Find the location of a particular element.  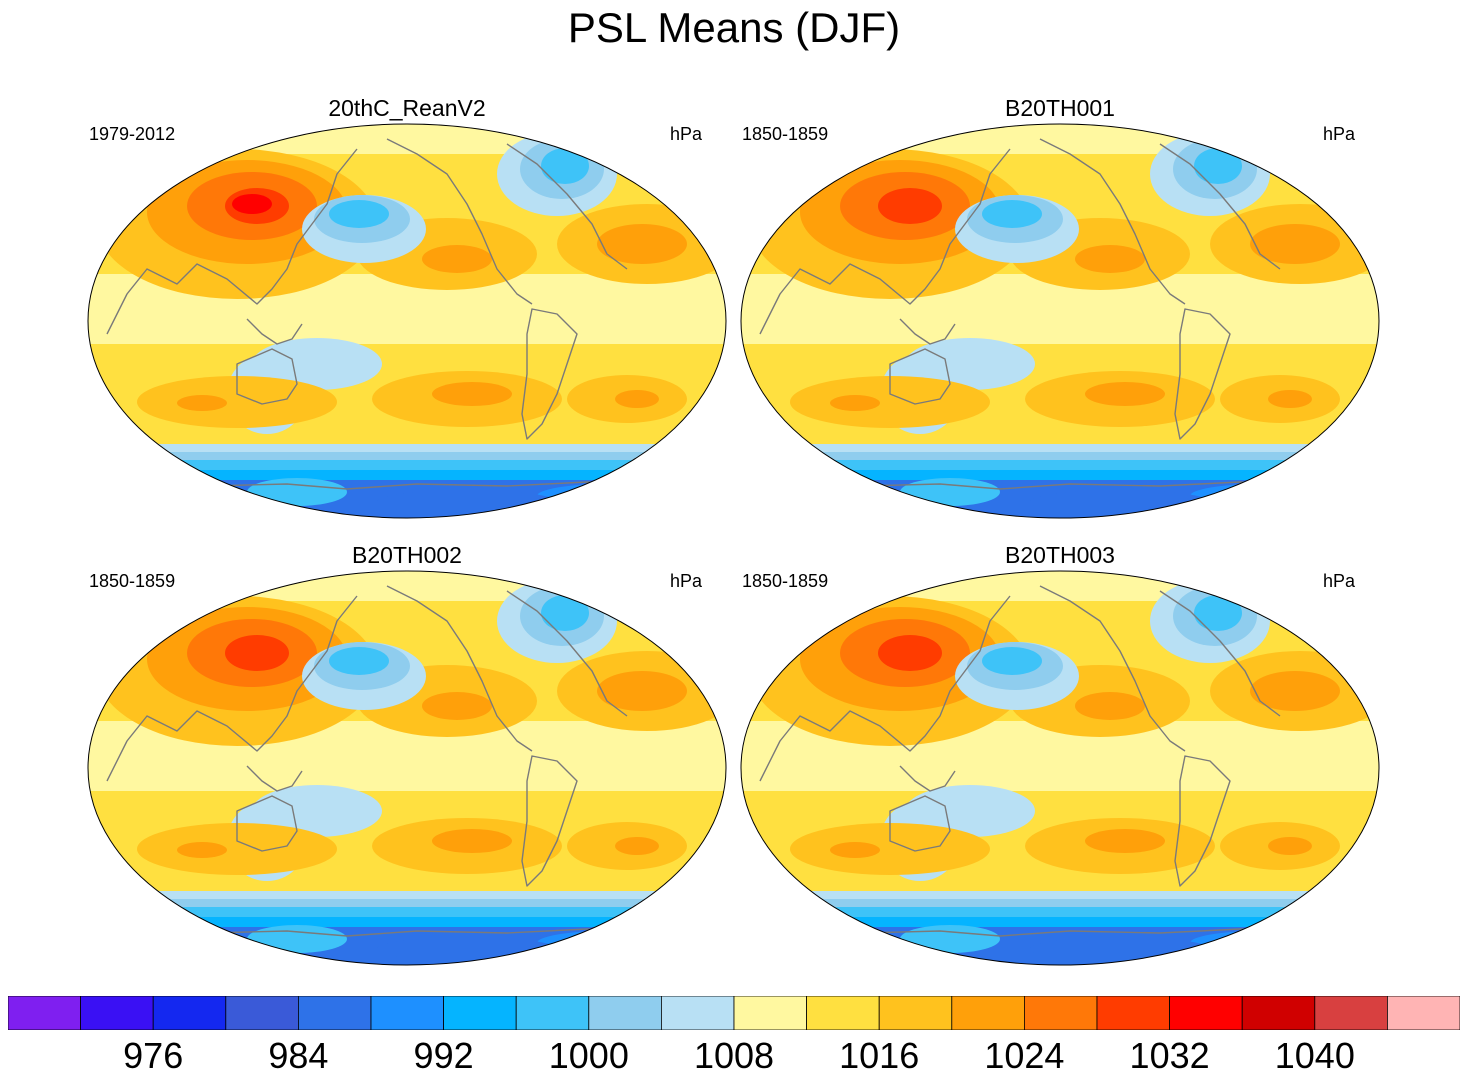

colorbar is located at coordinates (734, 1013).